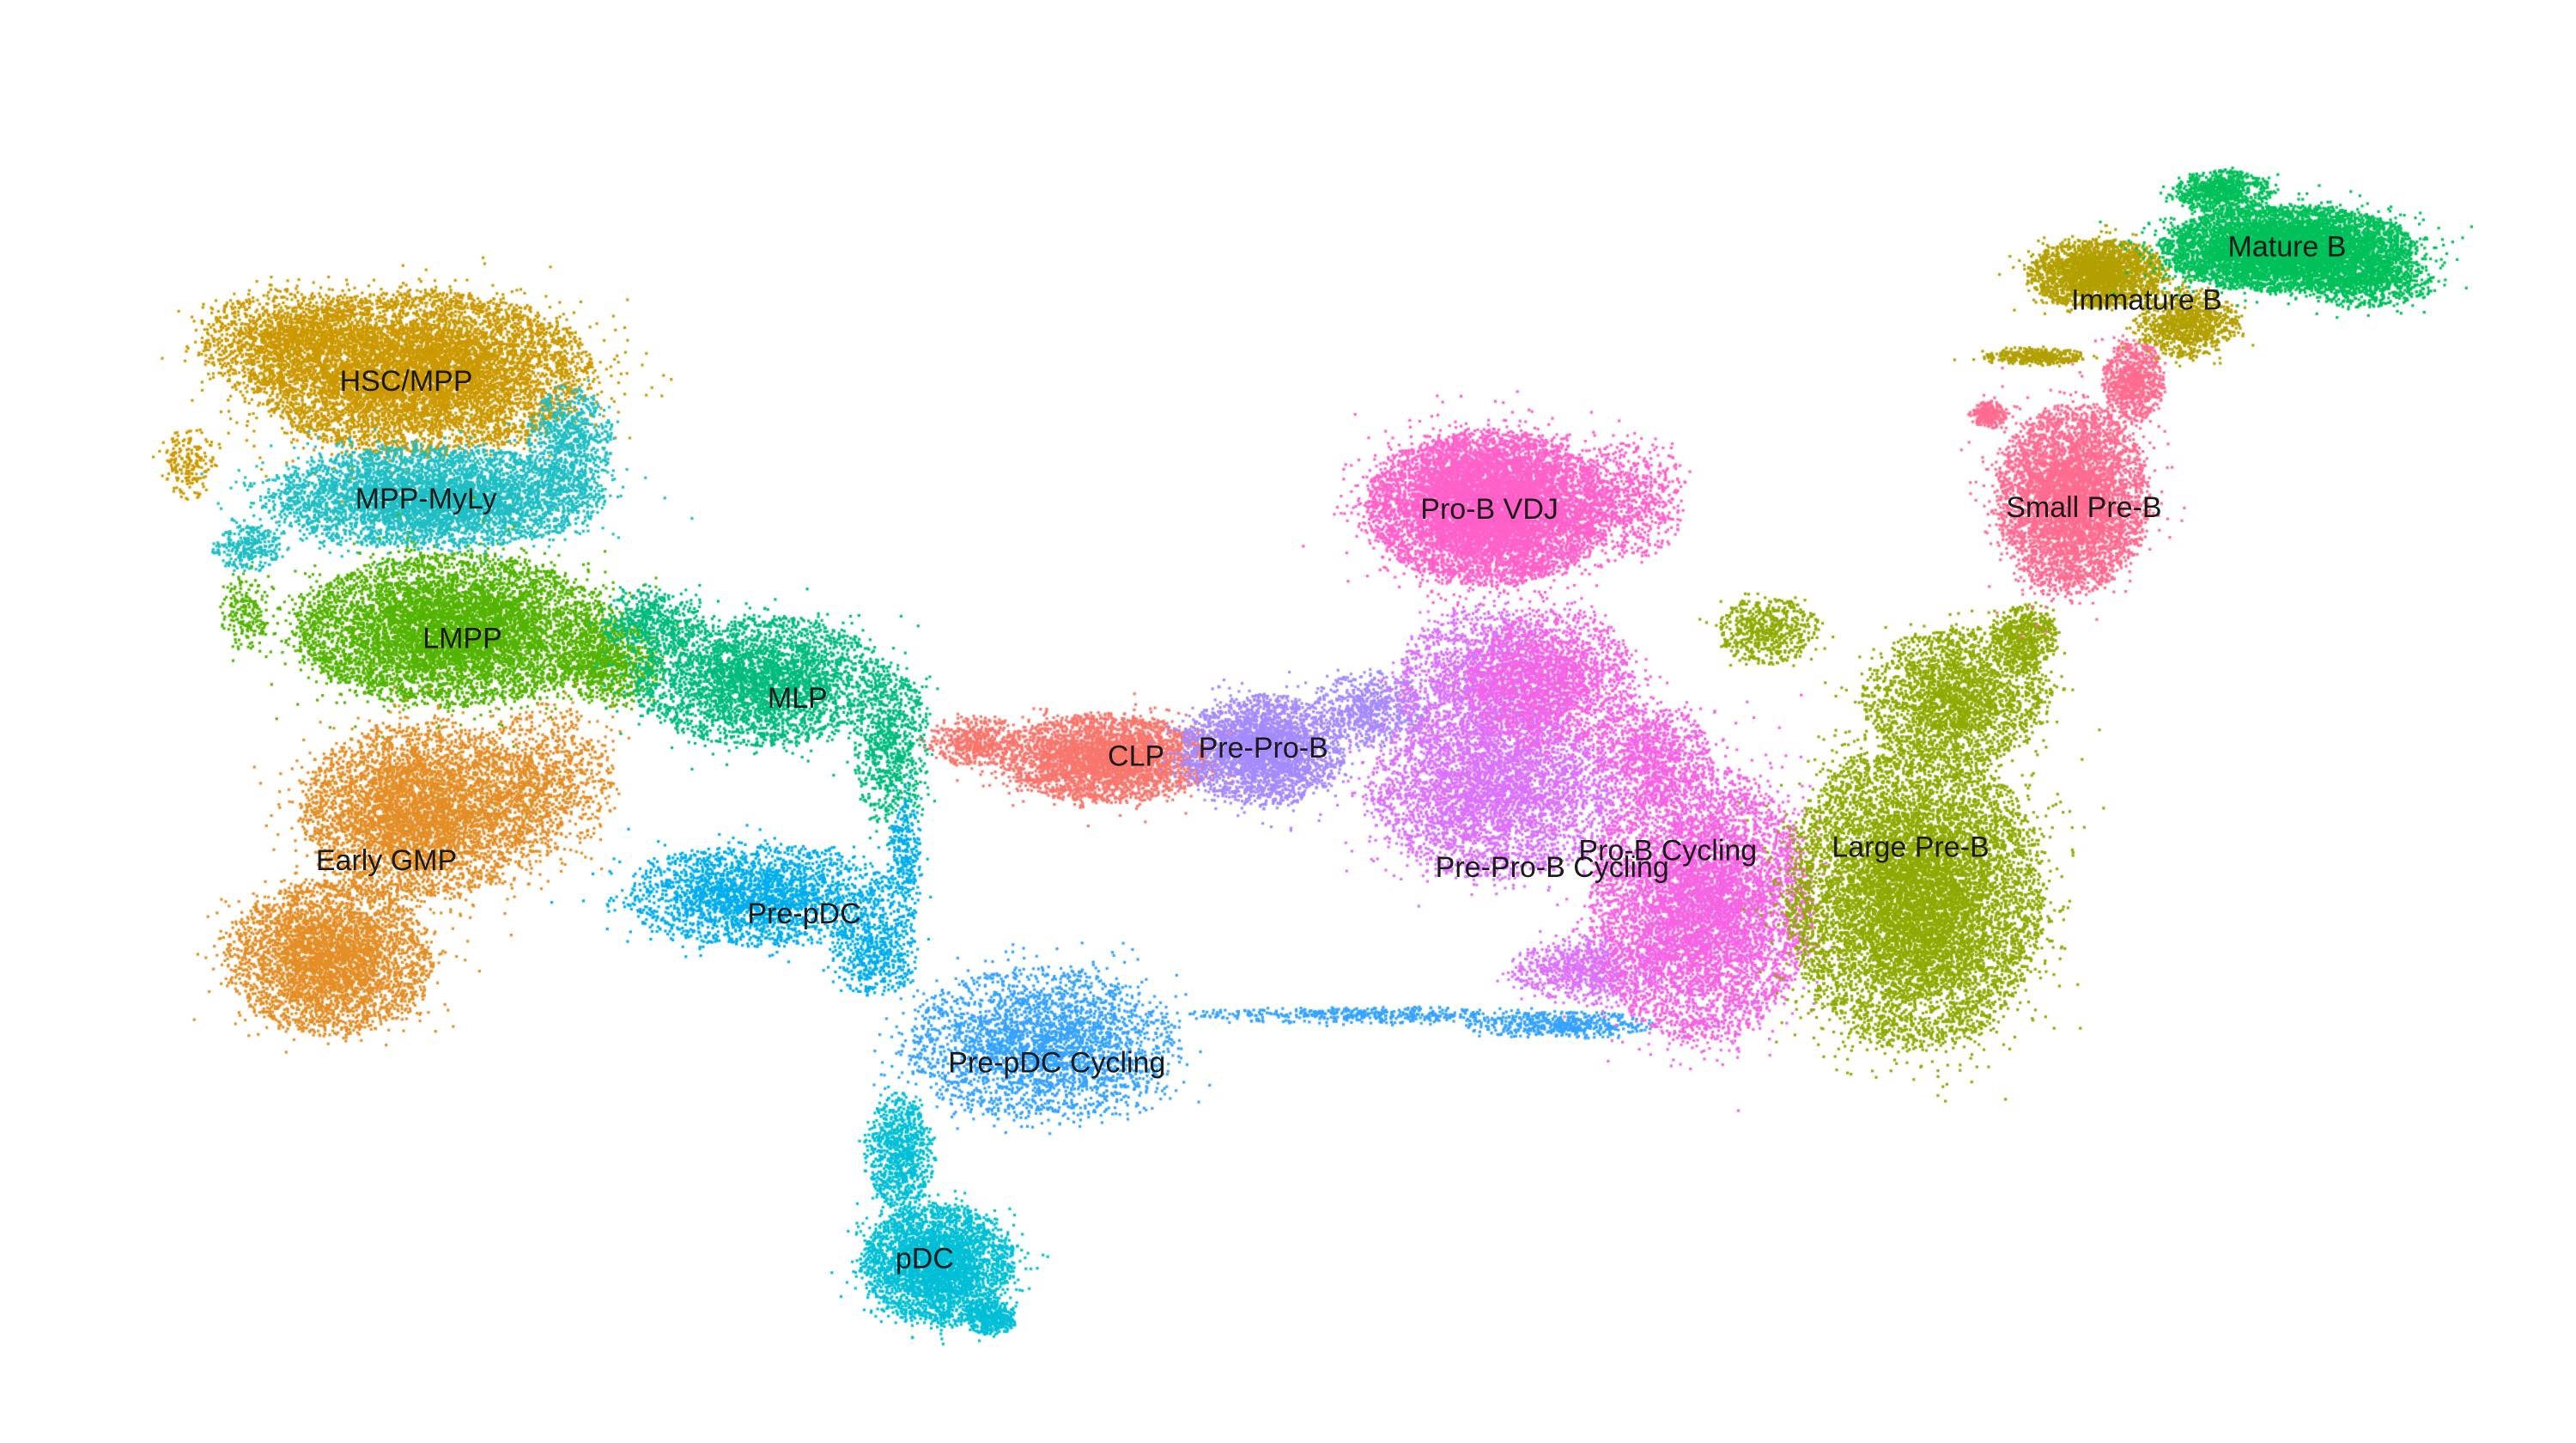 This screenshot has height=1443, width=2576. What do you see at coordinates (925, 1259) in the screenshot?
I see `cluster-label-pdc: pDC` at bounding box center [925, 1259].